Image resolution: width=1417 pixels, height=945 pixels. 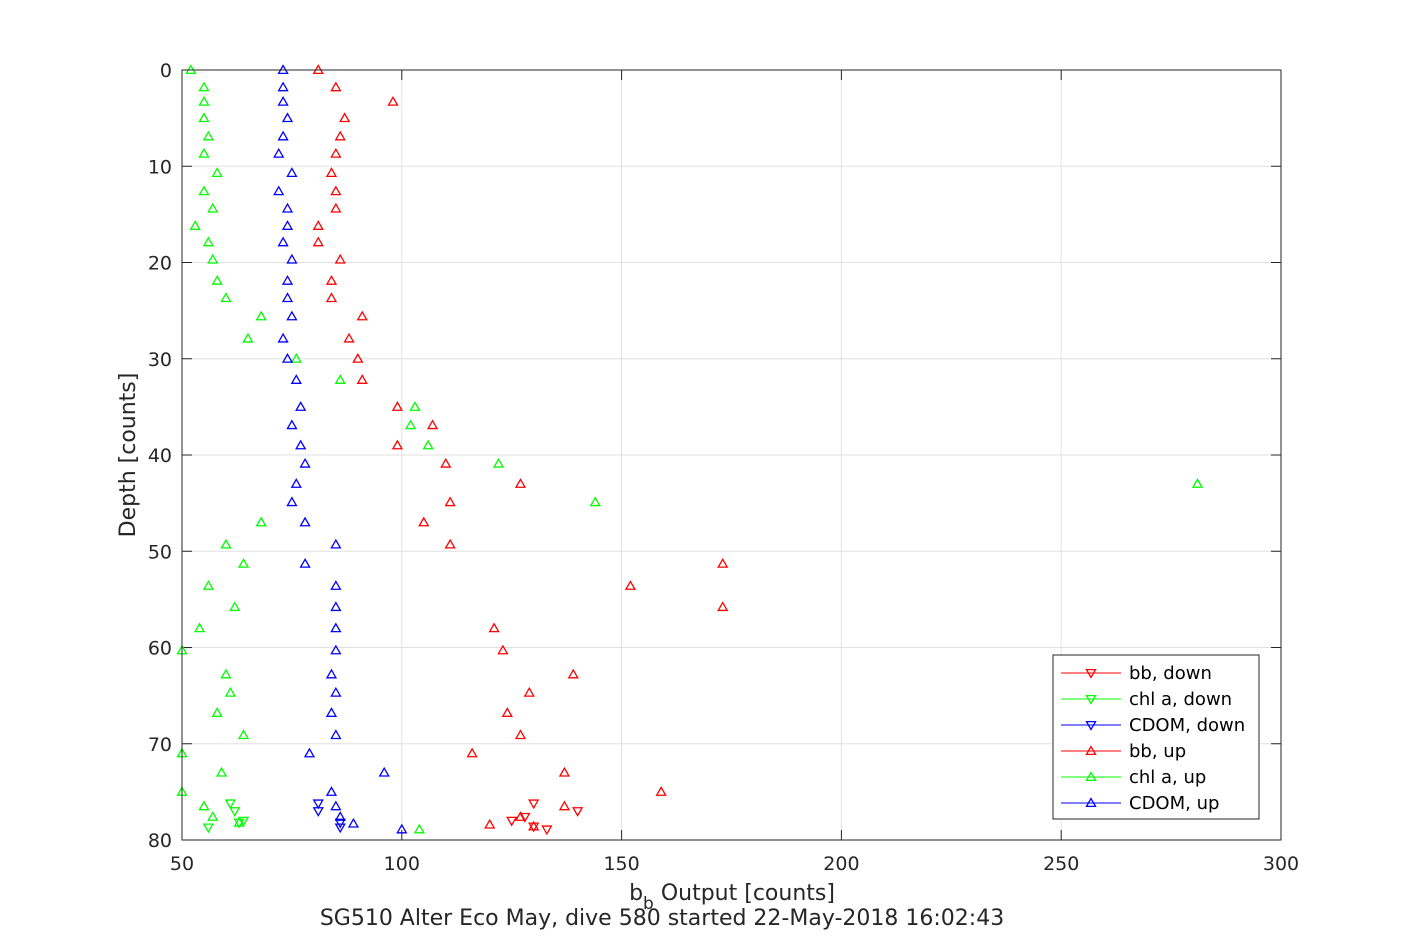 I want to click on x-tick-label: 150, so click(x=621, y=864).